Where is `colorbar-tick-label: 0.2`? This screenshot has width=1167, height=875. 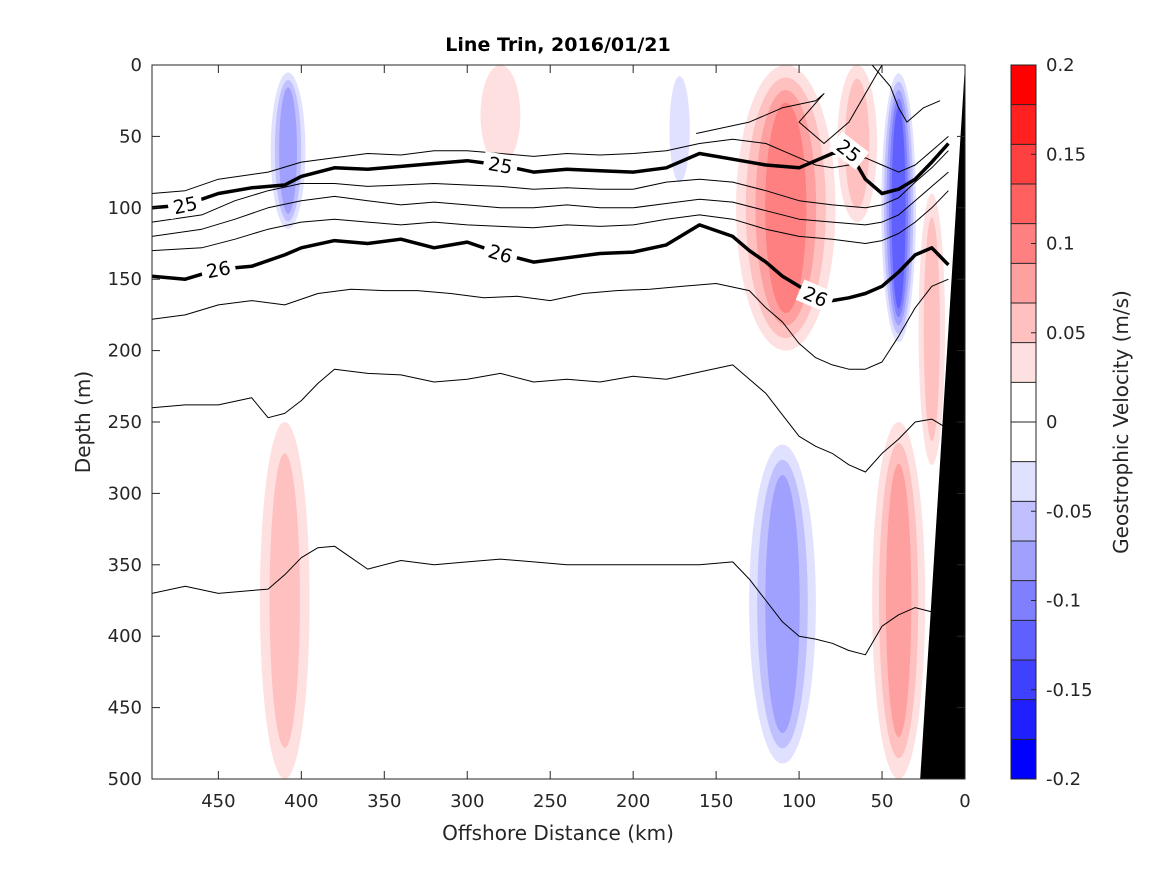 colorbar-tick-label: 0.2 is located at coordinates (1060, 65).